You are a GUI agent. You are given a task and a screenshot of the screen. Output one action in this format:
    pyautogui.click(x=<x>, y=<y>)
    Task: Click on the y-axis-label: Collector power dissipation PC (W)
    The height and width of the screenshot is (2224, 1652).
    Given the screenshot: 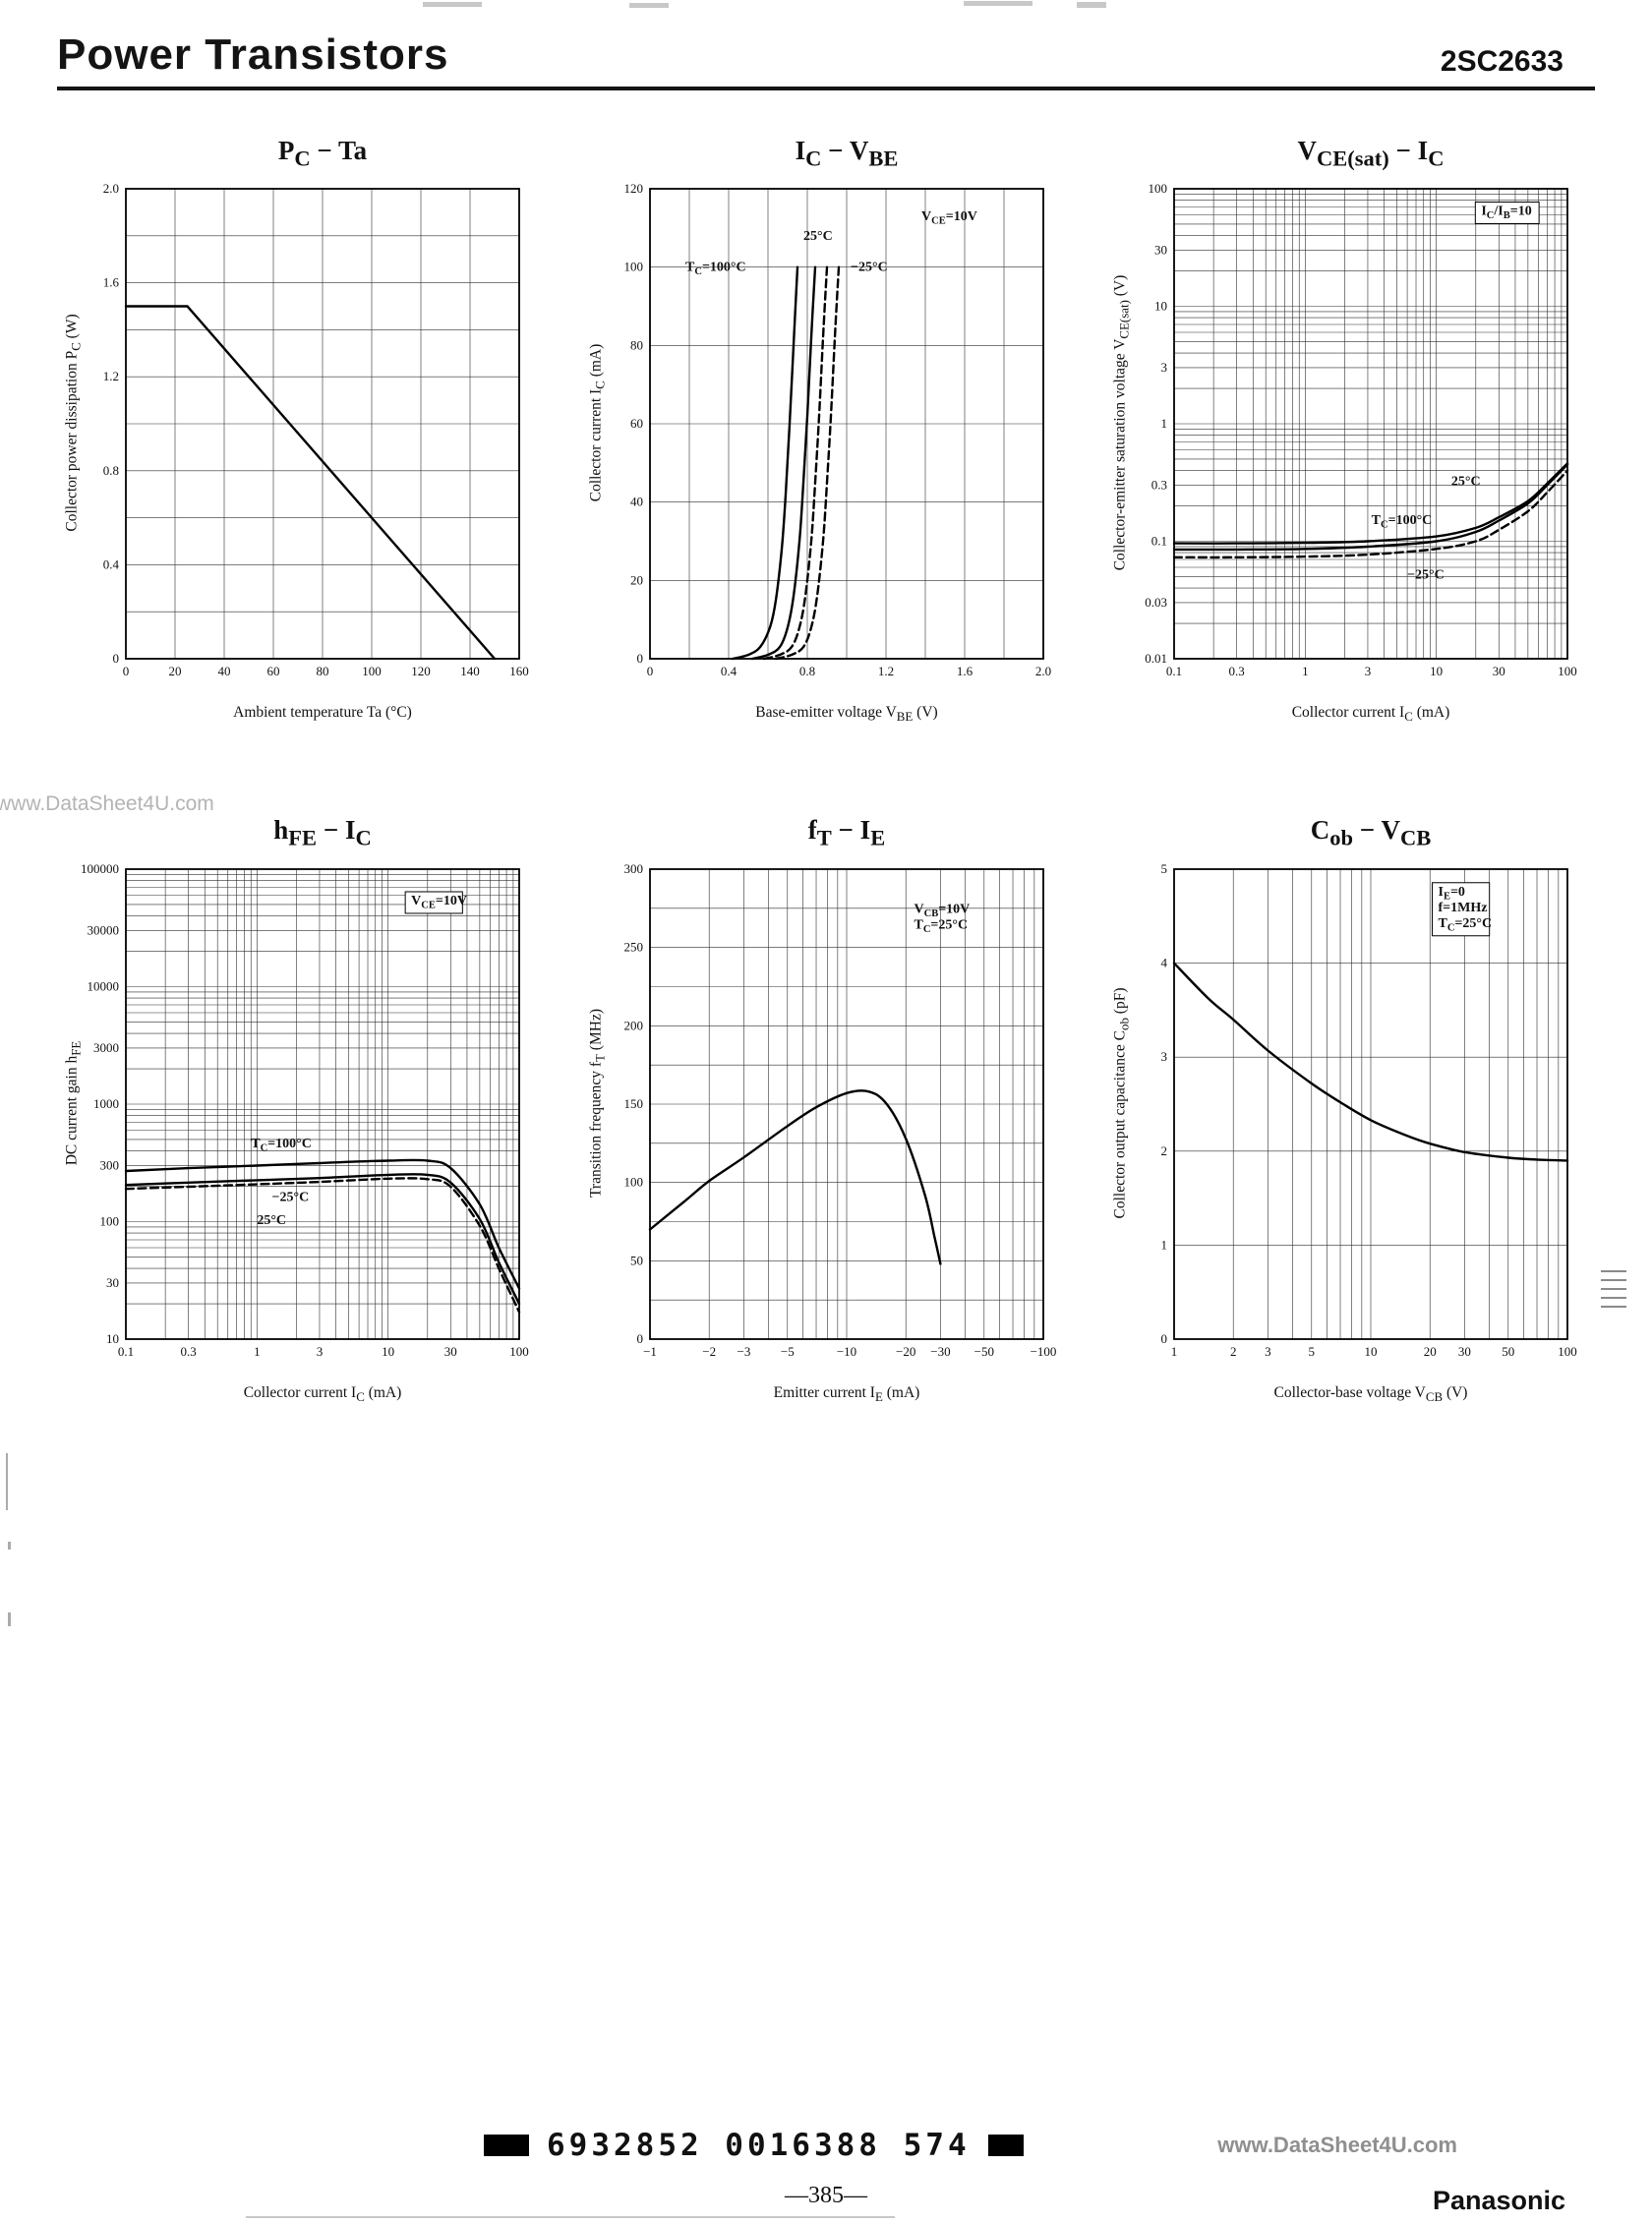 What is the action you would take?
    pyautogui.click(x=73, y=423)
    